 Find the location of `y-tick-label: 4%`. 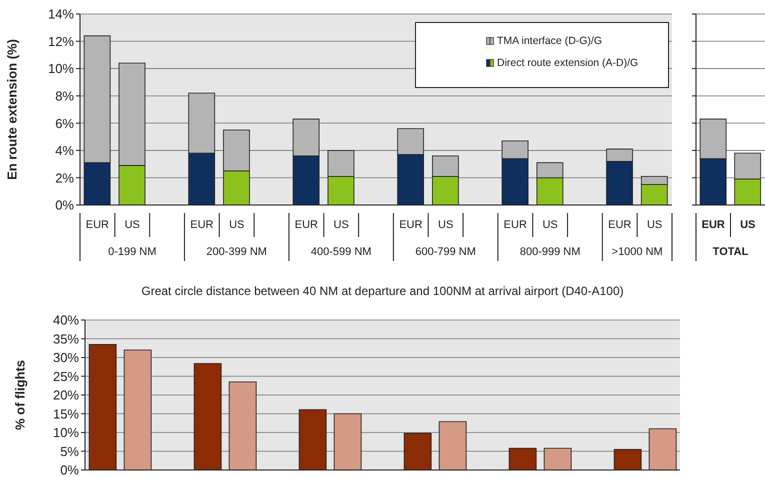

y-tick-label: 4% is located at coordinates (64, 150).